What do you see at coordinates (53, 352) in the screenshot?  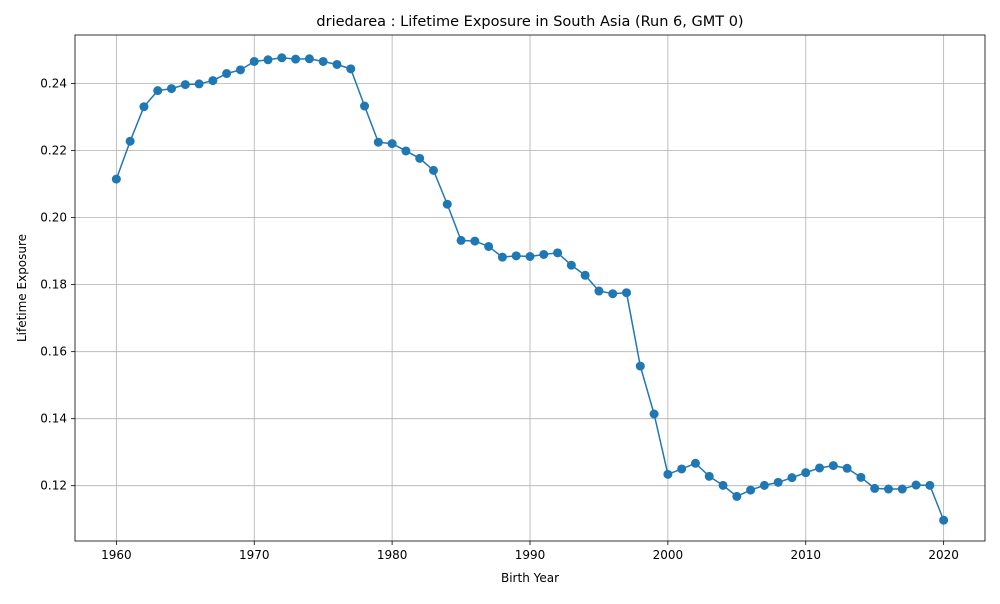 I see `y-tick-label: 0.16` at bounding box center [53, 352].